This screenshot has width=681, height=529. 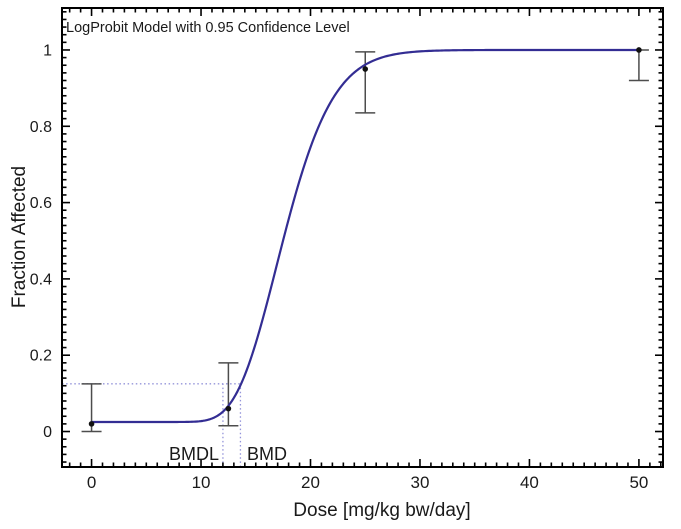 What do you see at coordinates (193, 454) in the screenshot?
I see `bmdl-label: BMDL` at bounding box center [193, 454].